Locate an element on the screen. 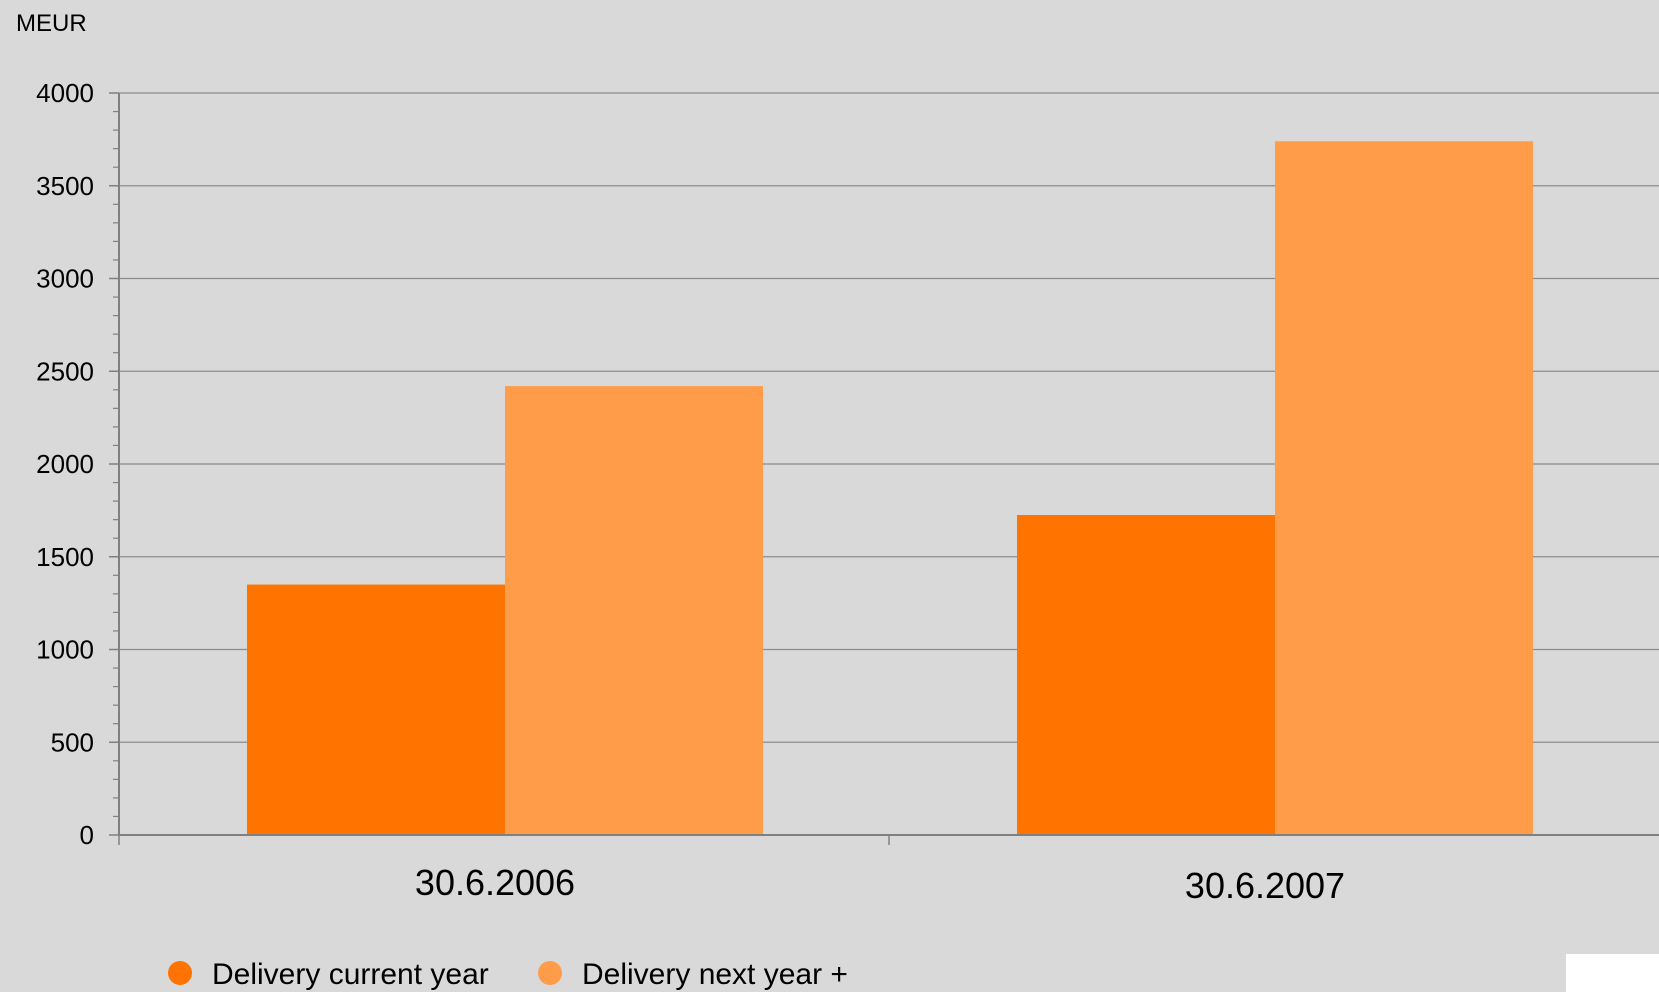  x-axis-ticks: 30.6.2006 30.6.2007 is located at coordinates (731, 870).